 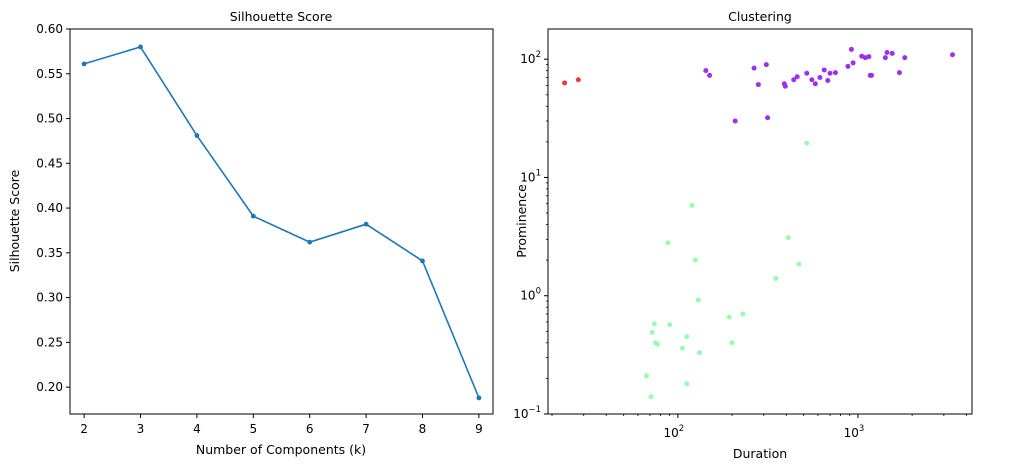 I want to click on y-tick-label: 10², so click(x=530, y=58).